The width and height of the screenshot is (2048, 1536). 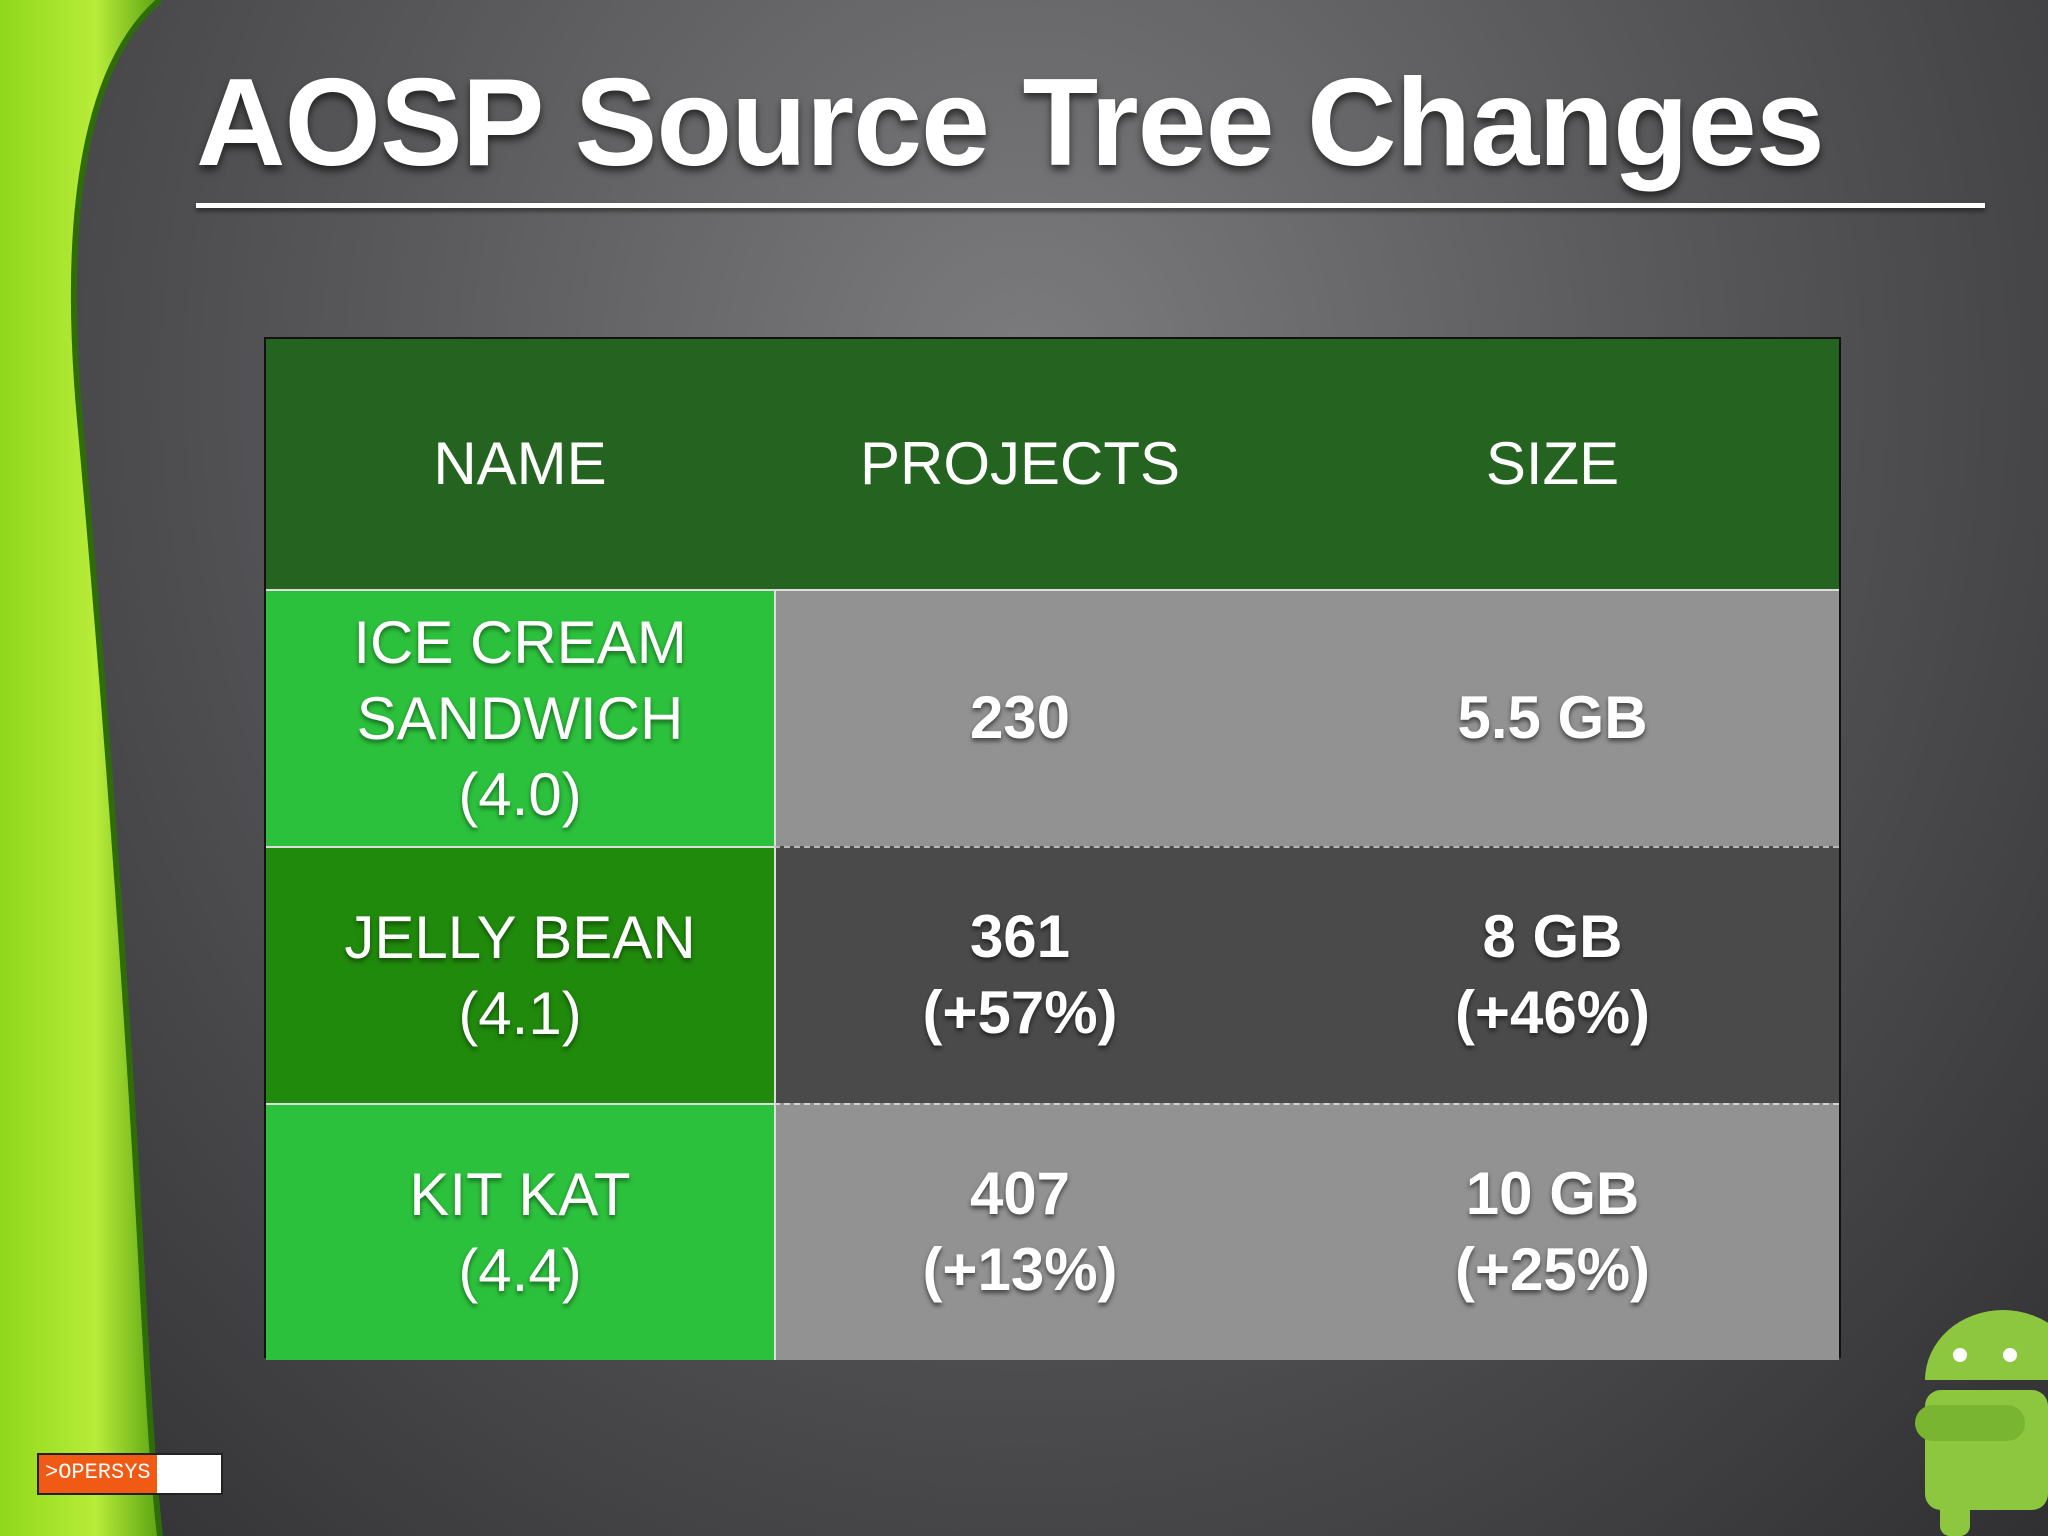 I want to click on cell-line: 5.5 GB, so click(x=1552, y=717).